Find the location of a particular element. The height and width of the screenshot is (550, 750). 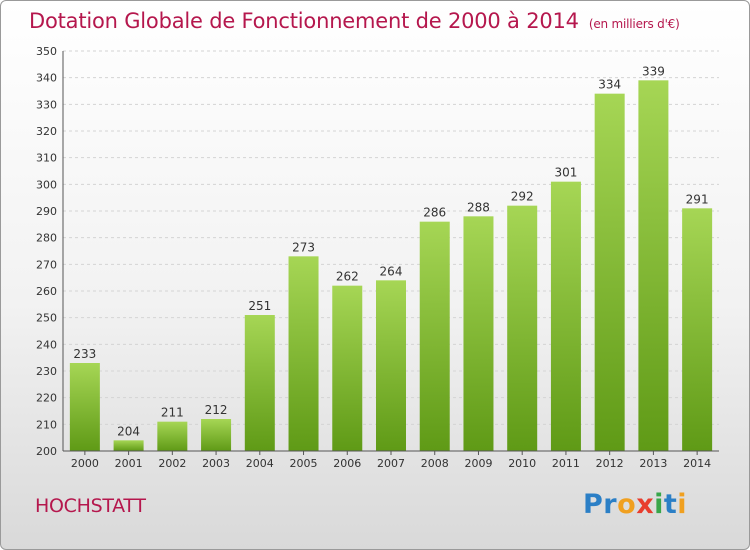

bar-2012 is located at coordinates (609, 272).